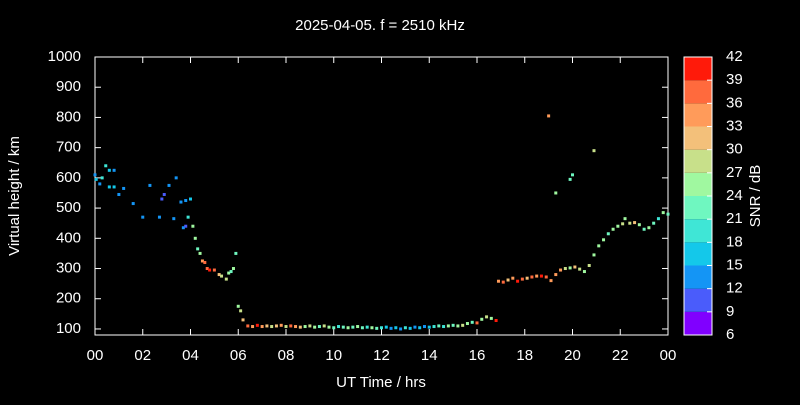 This screenshot has height=405, width=800. What do you see at coordinates (64, 56) in the screenshot?
I see `y-tick-label: 1000` at bounding box center [64, 56].